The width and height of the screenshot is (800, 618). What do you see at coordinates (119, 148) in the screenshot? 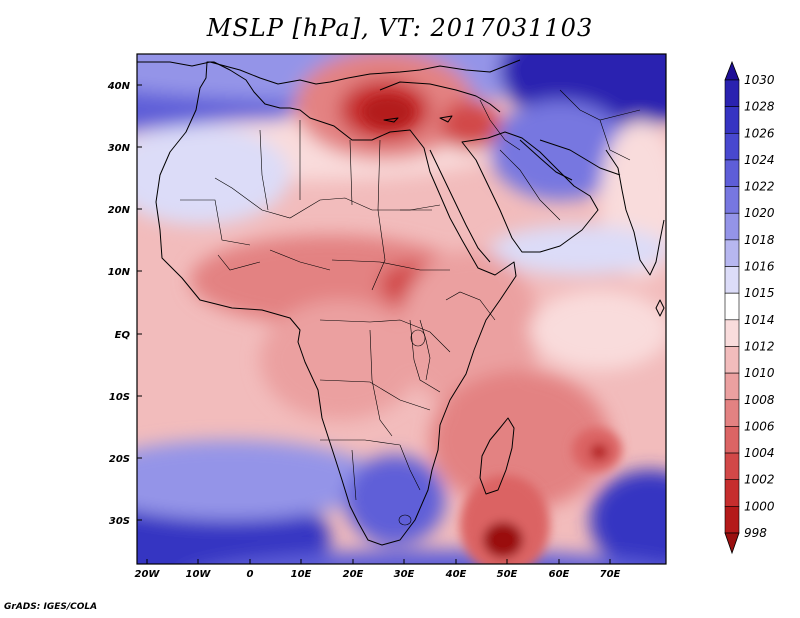
I see `y-tick-label: 30N` at bounding box center [119, 148].